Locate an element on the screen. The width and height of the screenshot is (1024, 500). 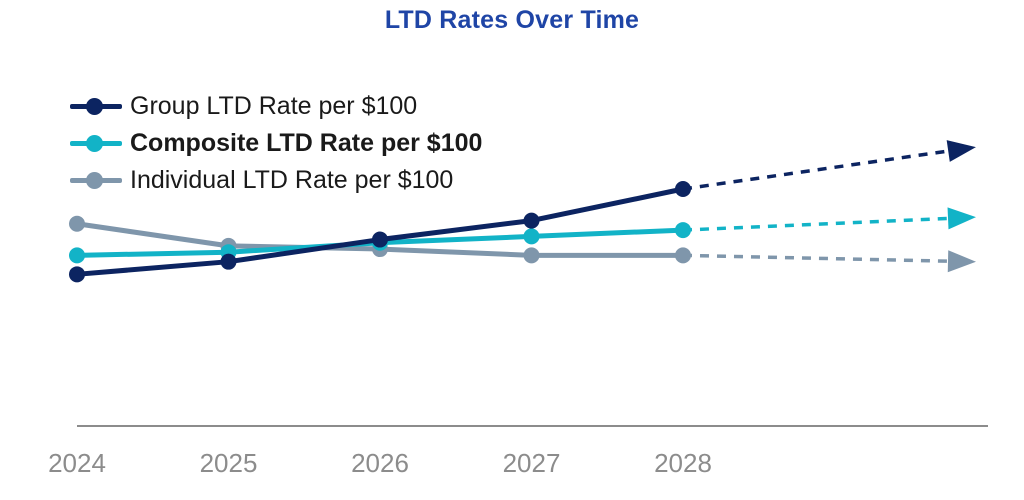
x-tick-label: 2026 is located at coordinates (380, 463).